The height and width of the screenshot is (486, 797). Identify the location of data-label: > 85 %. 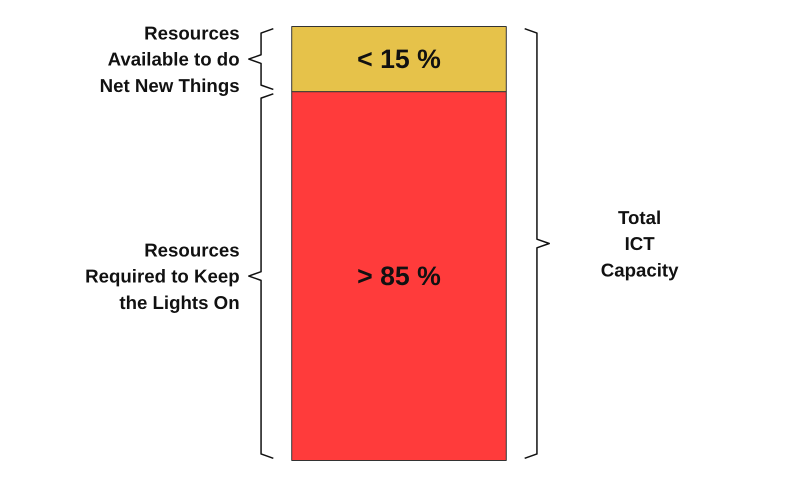
(399, 276).